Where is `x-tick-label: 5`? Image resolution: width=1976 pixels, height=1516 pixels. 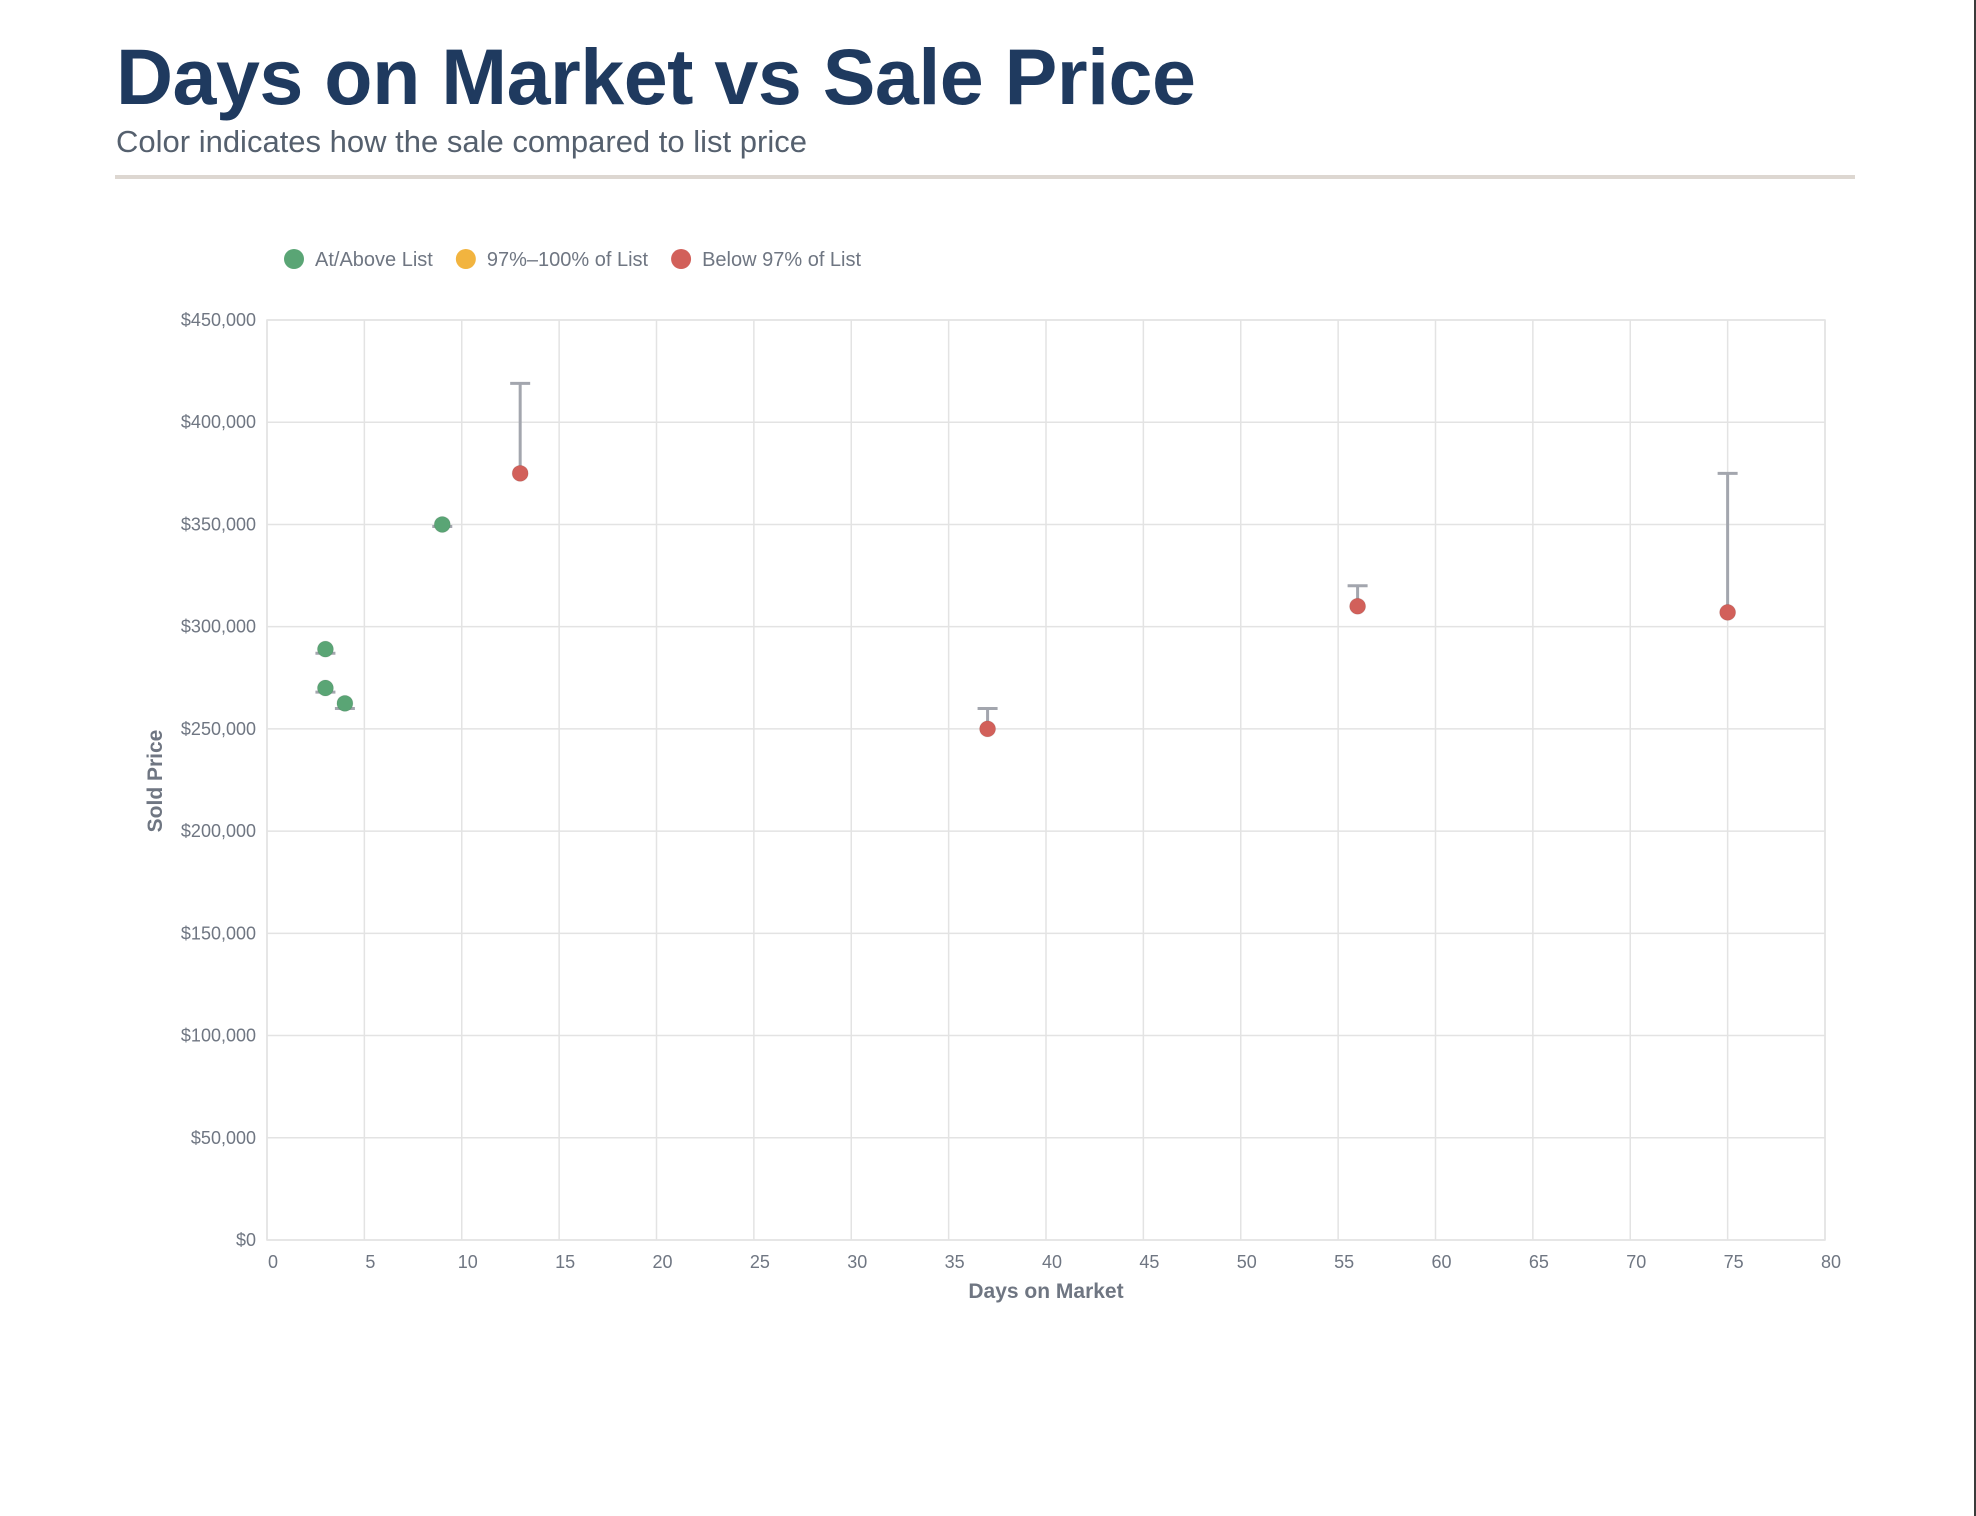
x-tick-label: 5 is located at coordinates (370, 1262).